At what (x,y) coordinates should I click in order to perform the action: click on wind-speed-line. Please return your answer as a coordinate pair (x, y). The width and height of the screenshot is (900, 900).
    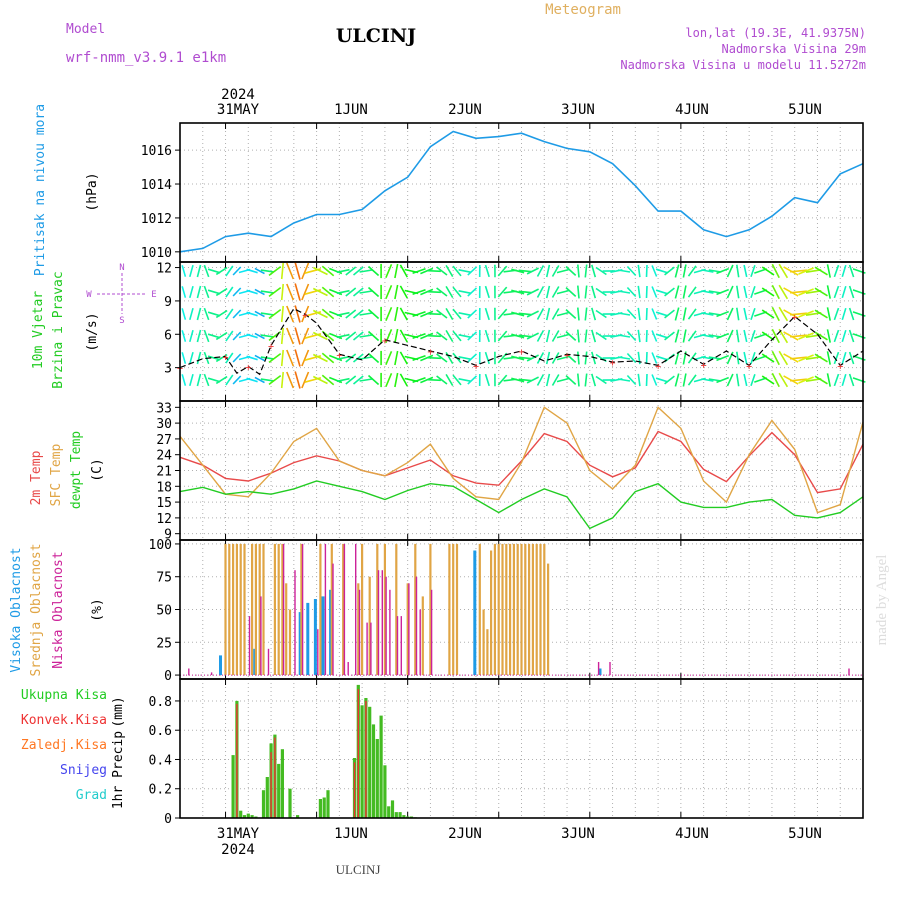
    Looking at the image, I should click on (521, 341).